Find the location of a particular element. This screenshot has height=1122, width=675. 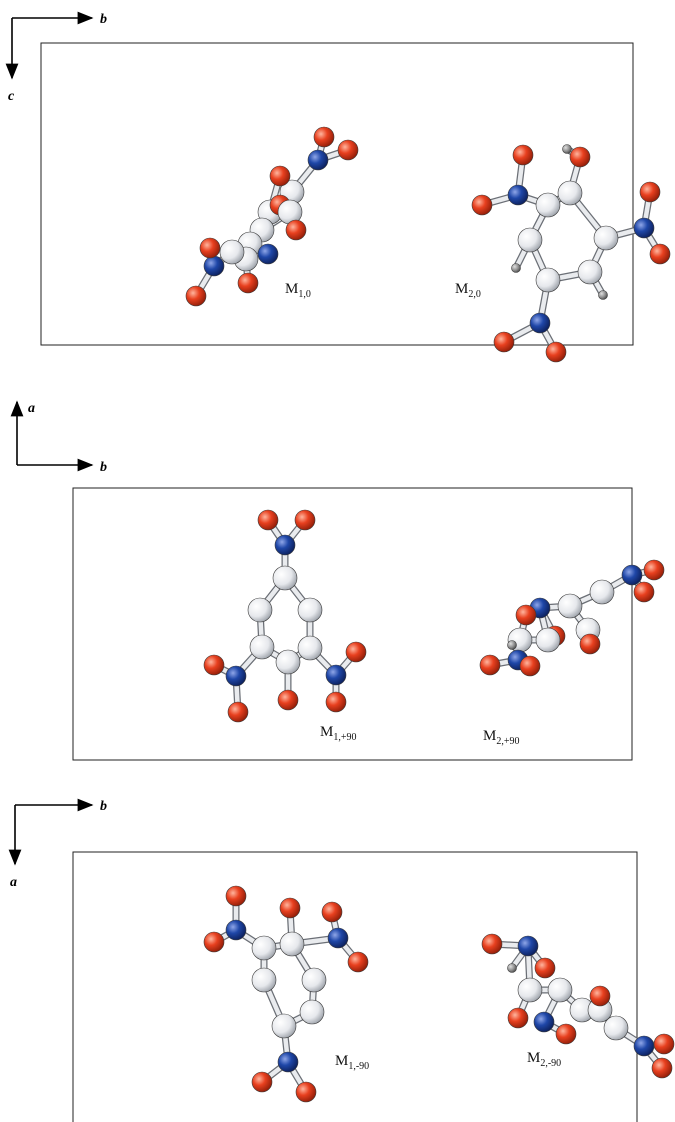

label-m2-0: M2,0 is located at coordinates (468, 290).